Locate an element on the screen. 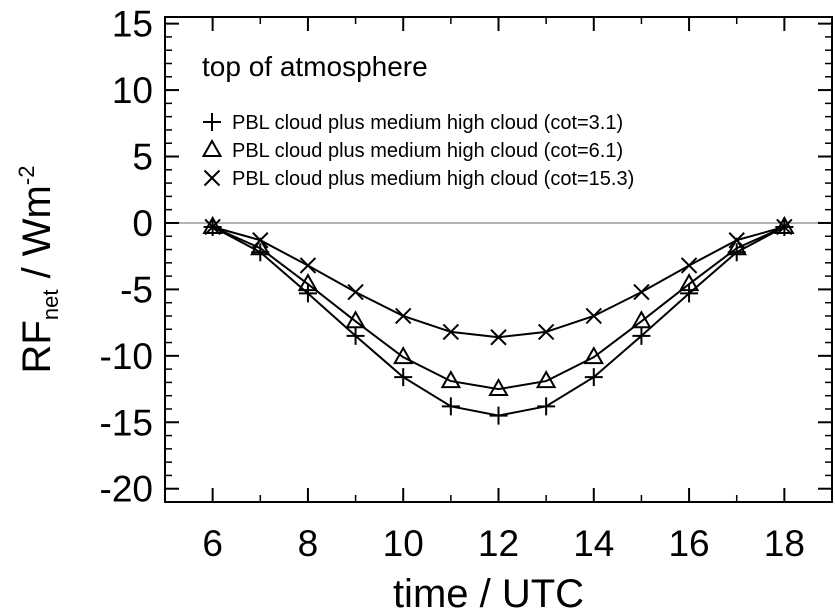  y-tick-label: 10 is located at coordinates (132, 90).